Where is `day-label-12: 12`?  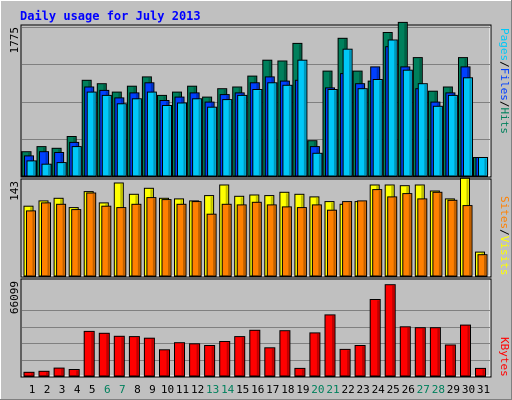 day-label-12: 12 is located at coordinates (197, 389).